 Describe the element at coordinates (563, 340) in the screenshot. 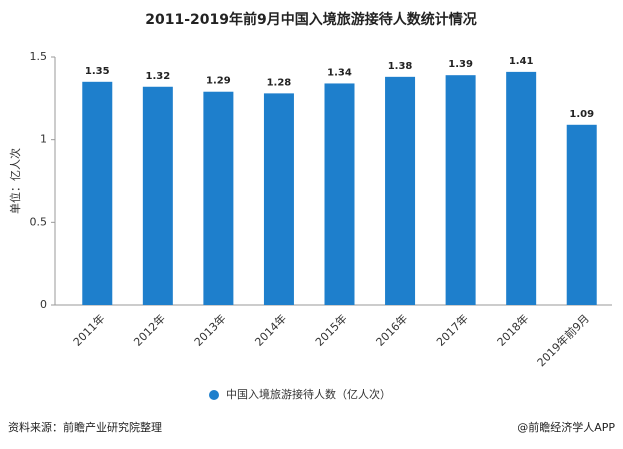

I see `x-tick-label: 2019年前9月` at that location.